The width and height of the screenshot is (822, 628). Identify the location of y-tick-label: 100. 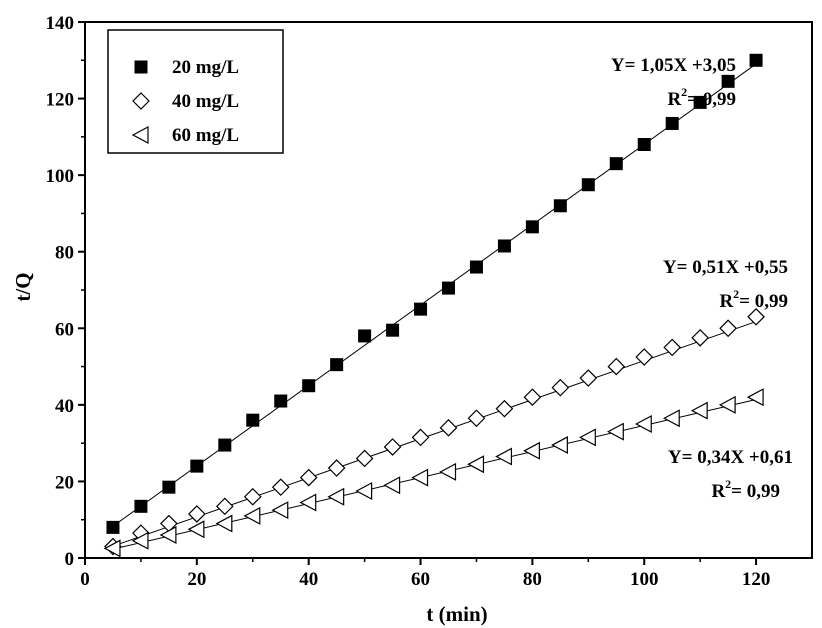
(60, 176).